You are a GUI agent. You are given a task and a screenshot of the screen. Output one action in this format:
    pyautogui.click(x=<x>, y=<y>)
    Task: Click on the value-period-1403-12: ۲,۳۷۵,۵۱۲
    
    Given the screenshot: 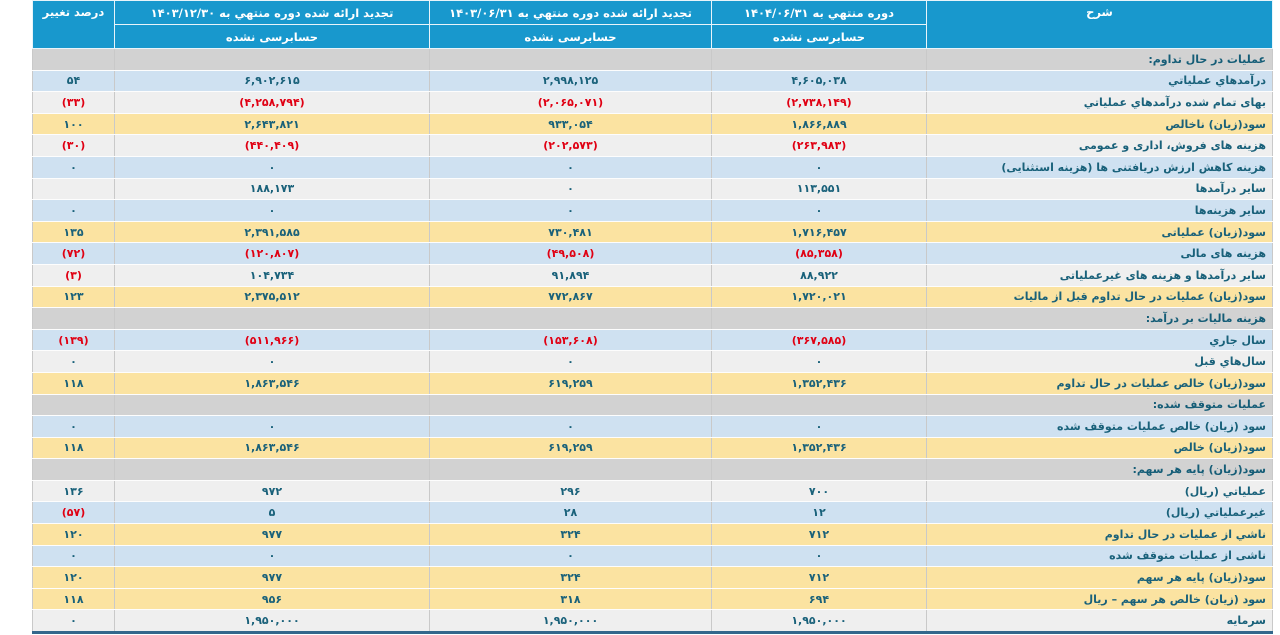 What is the action you would take?
    pyautogui.click(x=272, y=297)
    